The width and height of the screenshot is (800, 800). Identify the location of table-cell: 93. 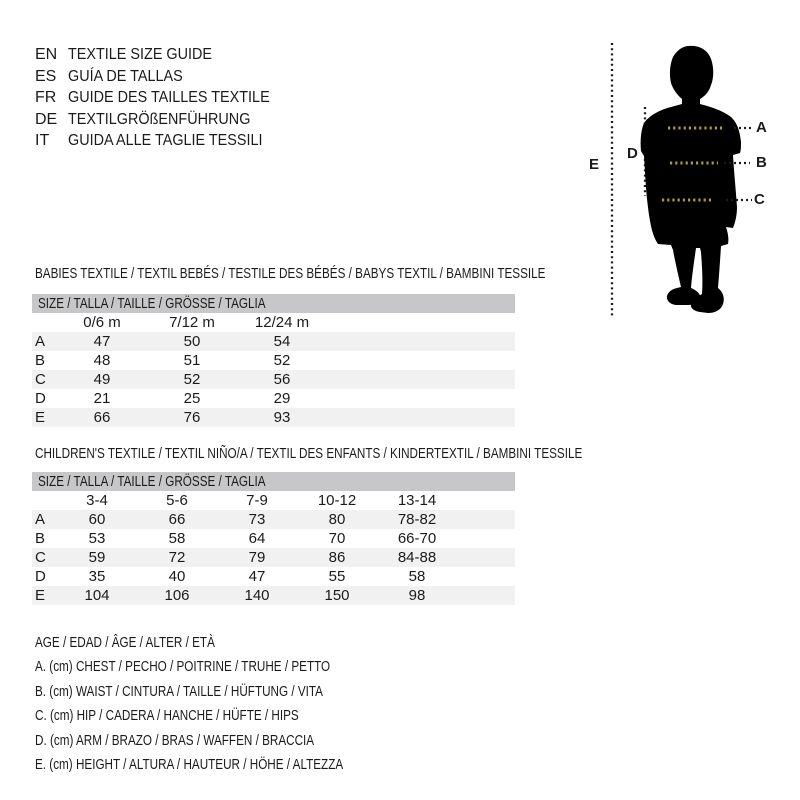
(282, 417).